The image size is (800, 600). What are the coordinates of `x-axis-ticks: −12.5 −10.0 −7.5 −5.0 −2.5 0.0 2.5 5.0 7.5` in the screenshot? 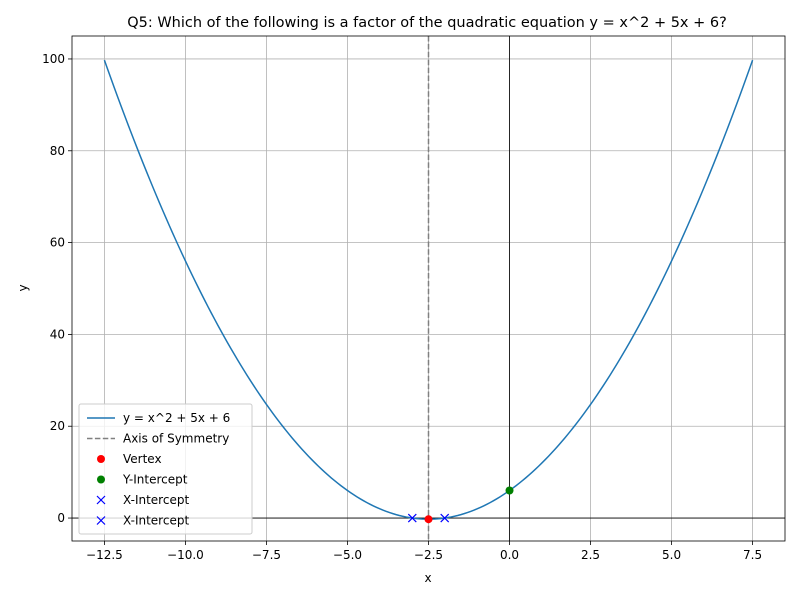 It's located at (424, 551).